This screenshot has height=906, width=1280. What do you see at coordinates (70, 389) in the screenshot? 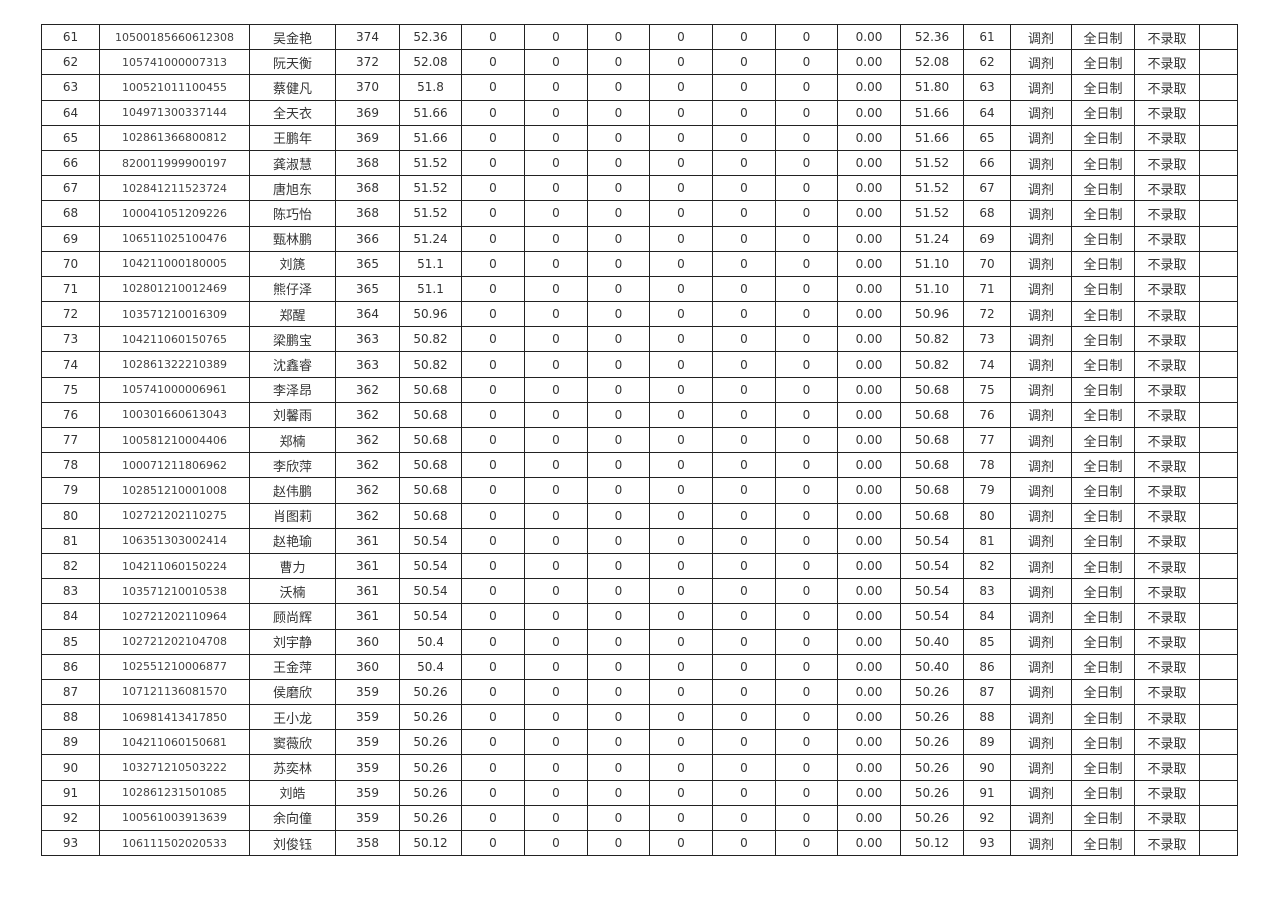
I see `seq-cell: 75` at bounding box center [70, 389].